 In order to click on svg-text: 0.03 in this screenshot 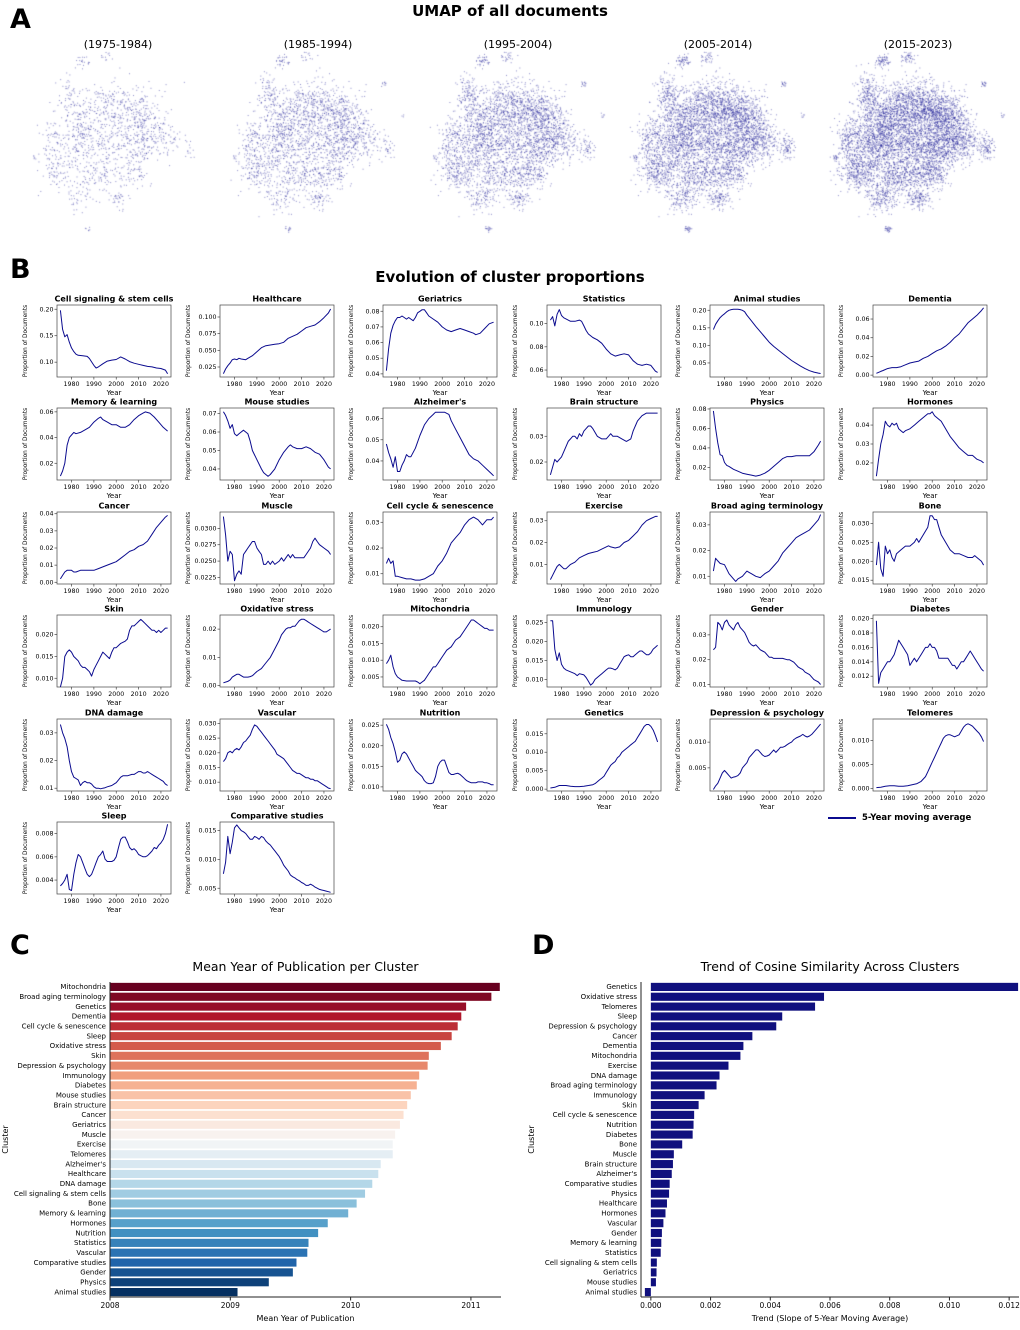, I will do `click(862, 444)`.